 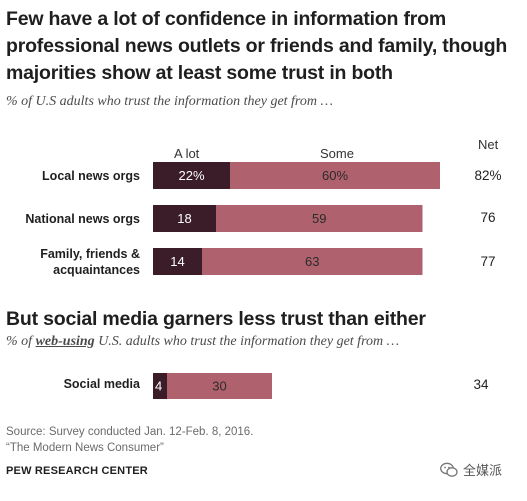 What do you see at coordinates (481, 384) in the screenshot?
I see `net-value-social: 34` at bounding box center [481, 384].